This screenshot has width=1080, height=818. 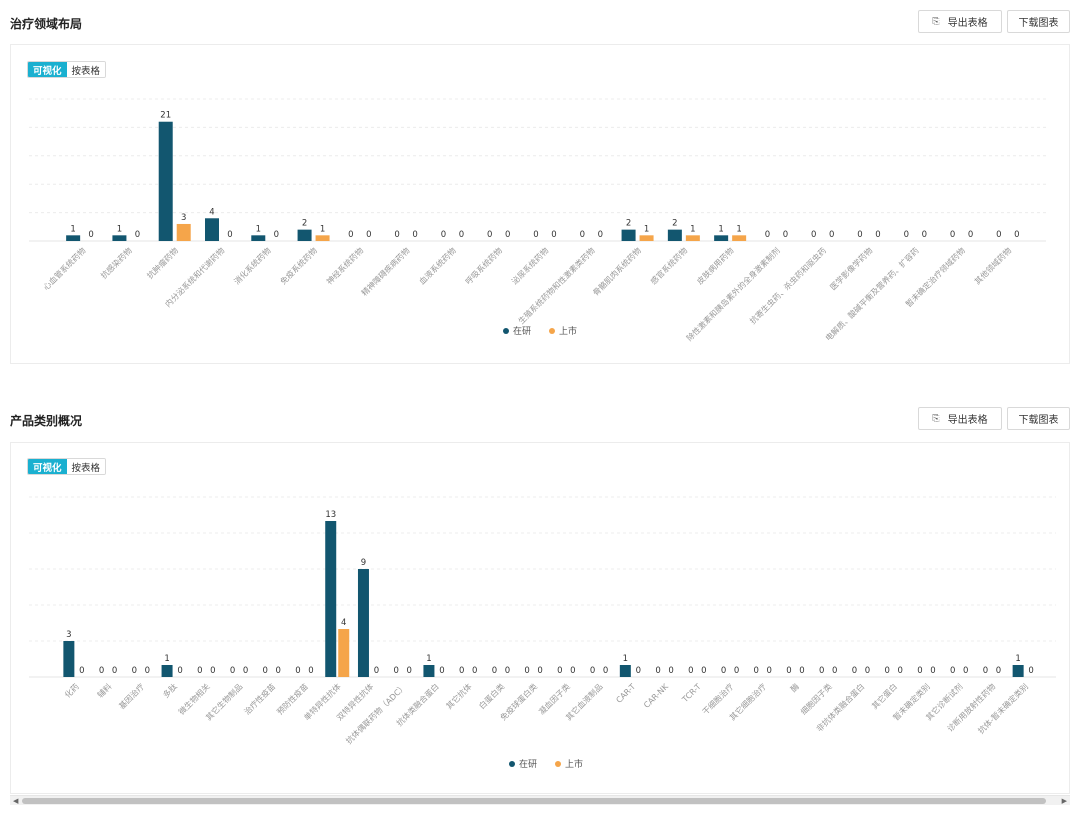 I want to click on category-tick-label: 化药, so click(x=71, y=690).